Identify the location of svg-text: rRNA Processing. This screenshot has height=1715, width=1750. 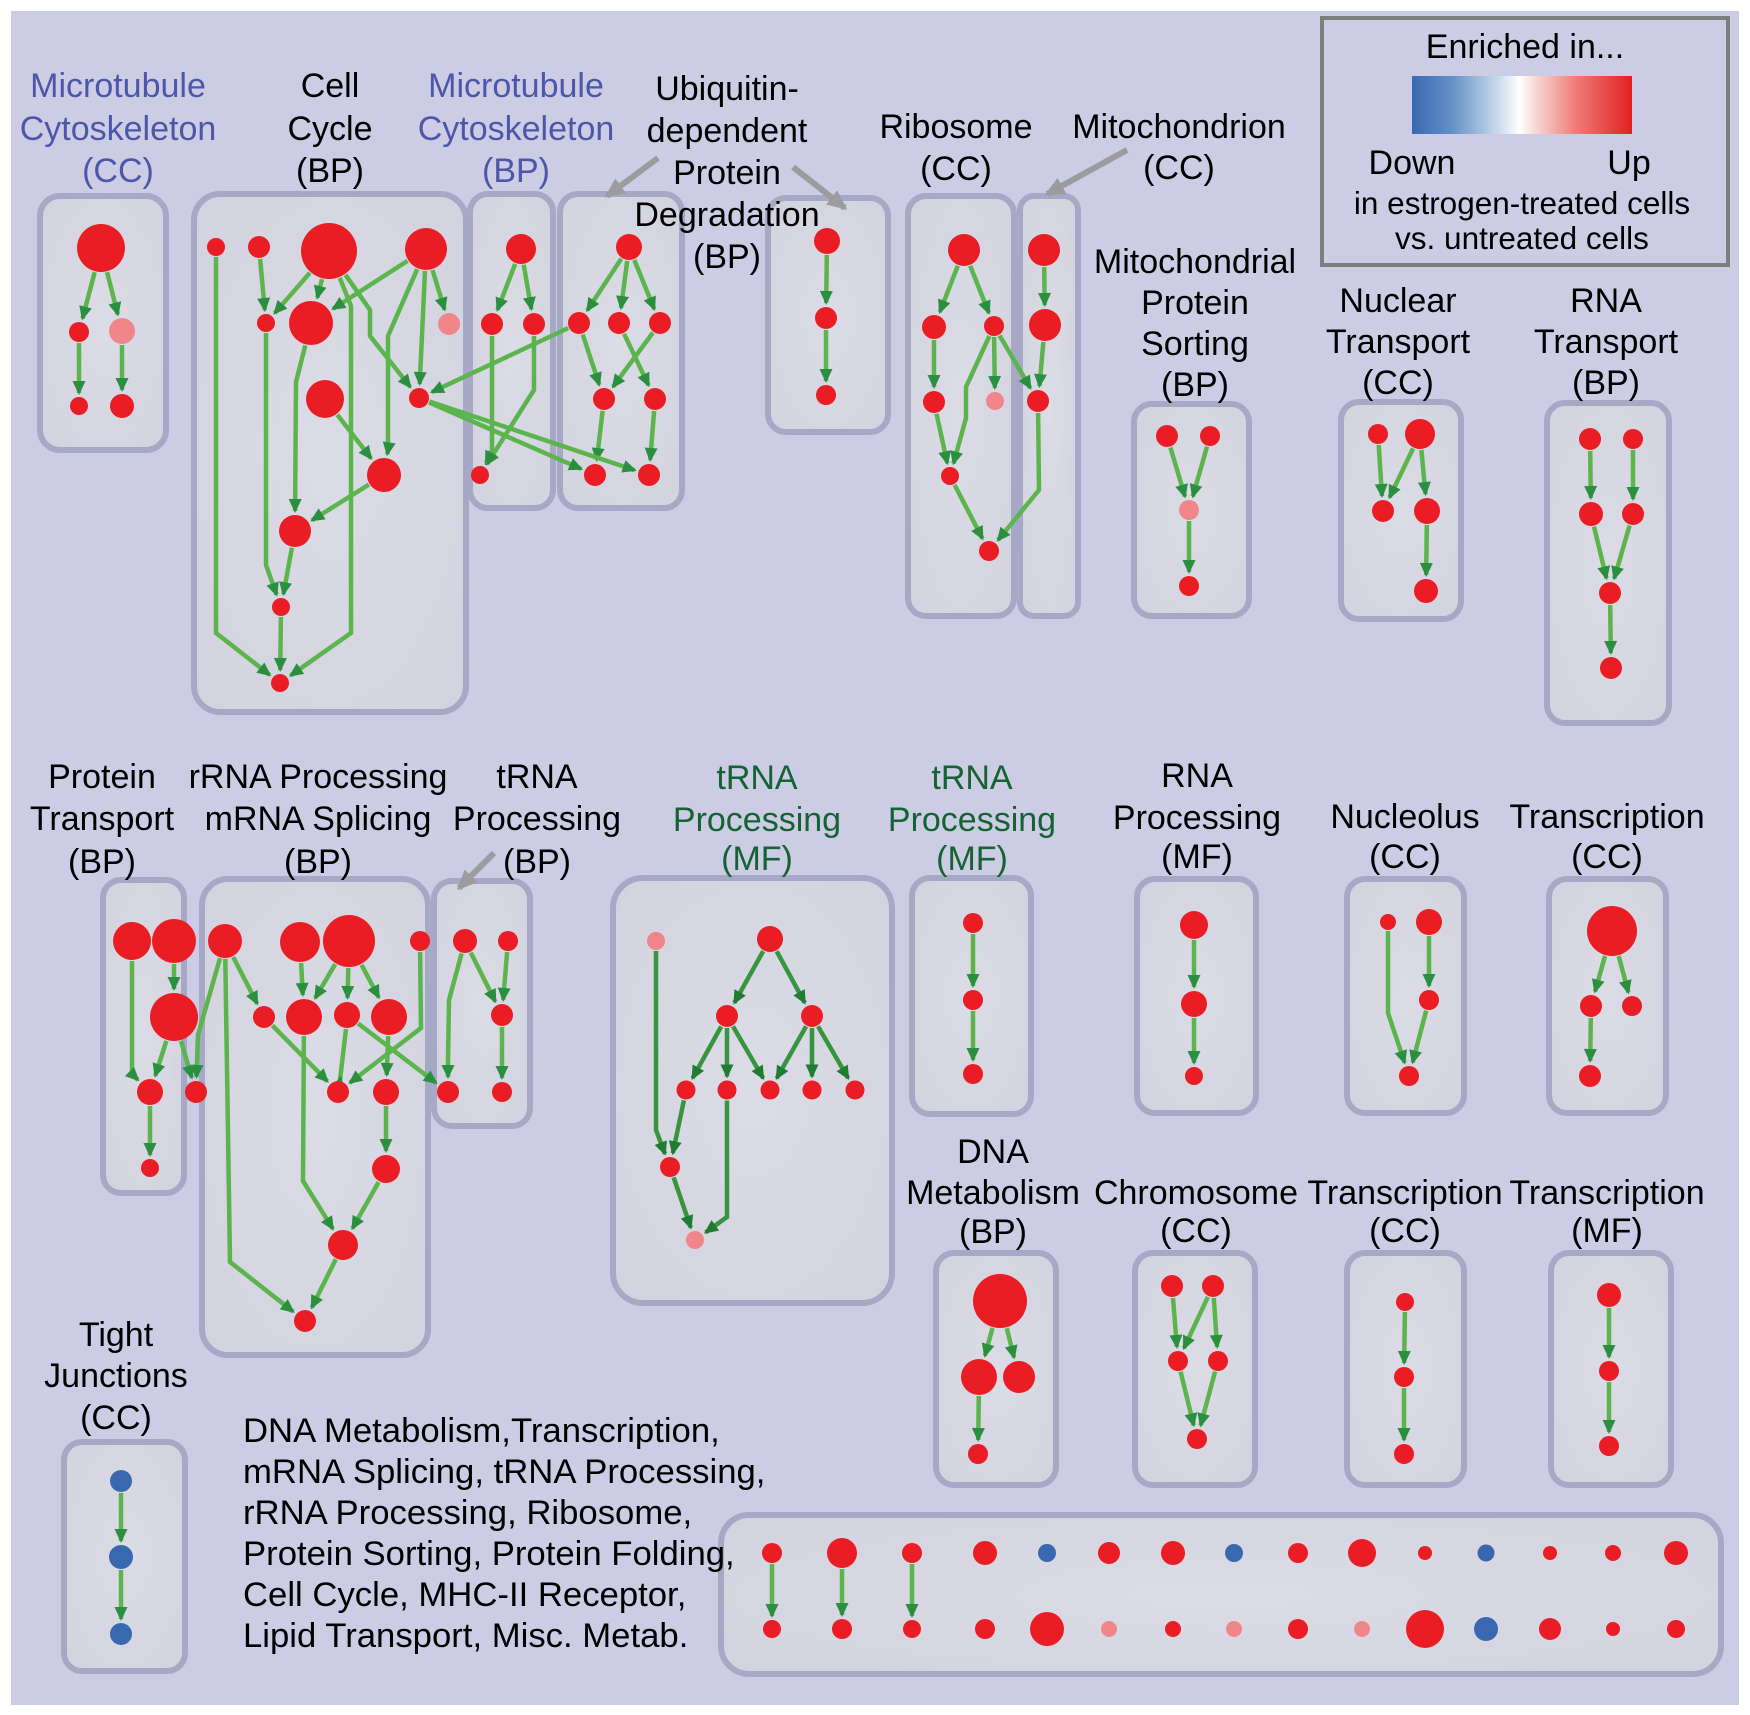
(318, 777).